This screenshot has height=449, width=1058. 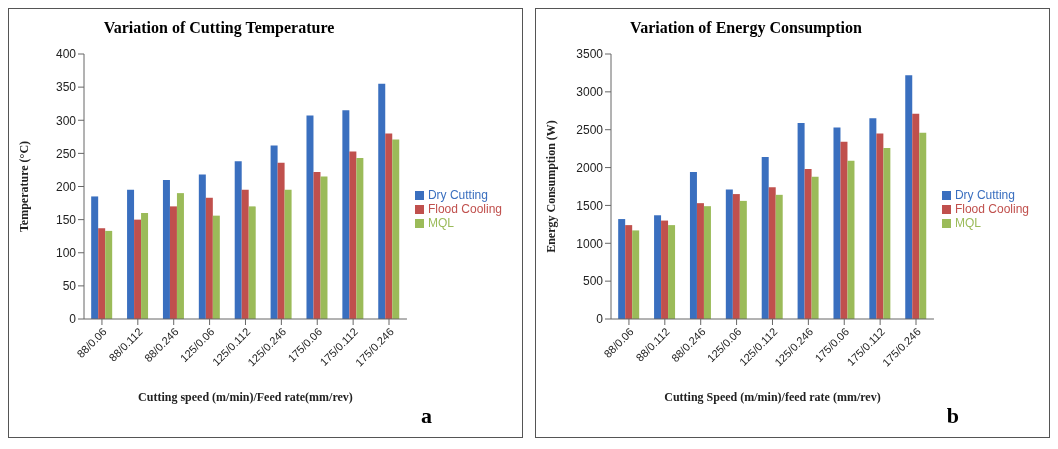 I want to click on y-tick-label: 350, so click(x=66, y=87).